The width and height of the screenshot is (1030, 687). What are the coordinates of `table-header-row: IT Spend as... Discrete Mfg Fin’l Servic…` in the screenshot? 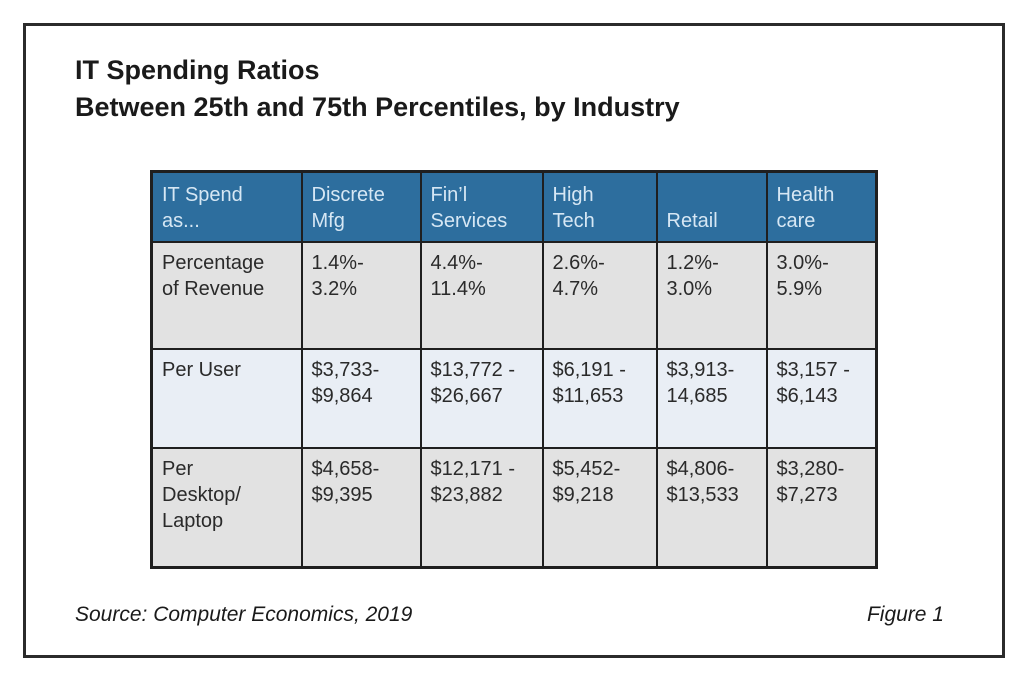 It's located at (514, 206).